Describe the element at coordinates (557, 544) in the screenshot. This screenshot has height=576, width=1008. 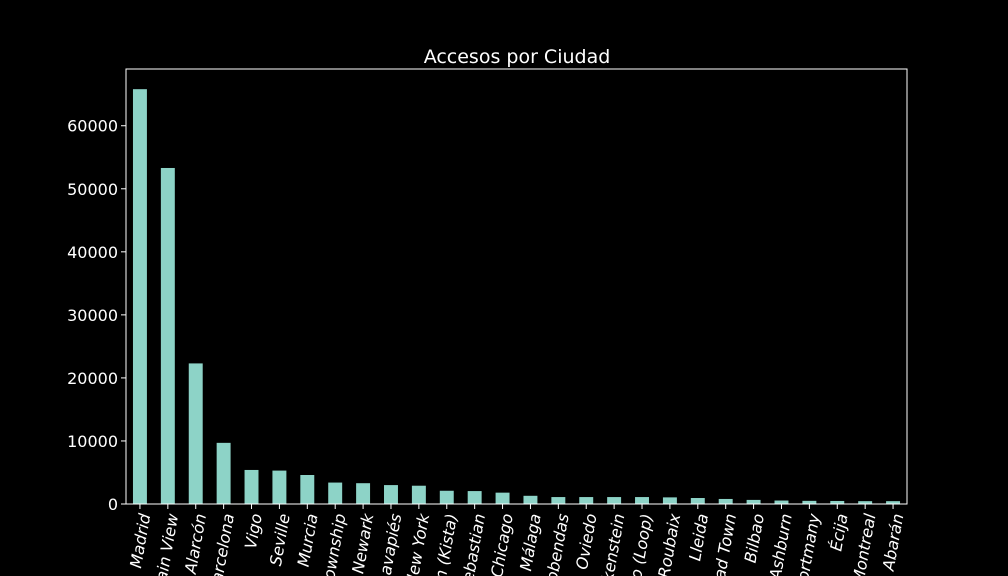
I see `x-tick-label: obendas` at that location.